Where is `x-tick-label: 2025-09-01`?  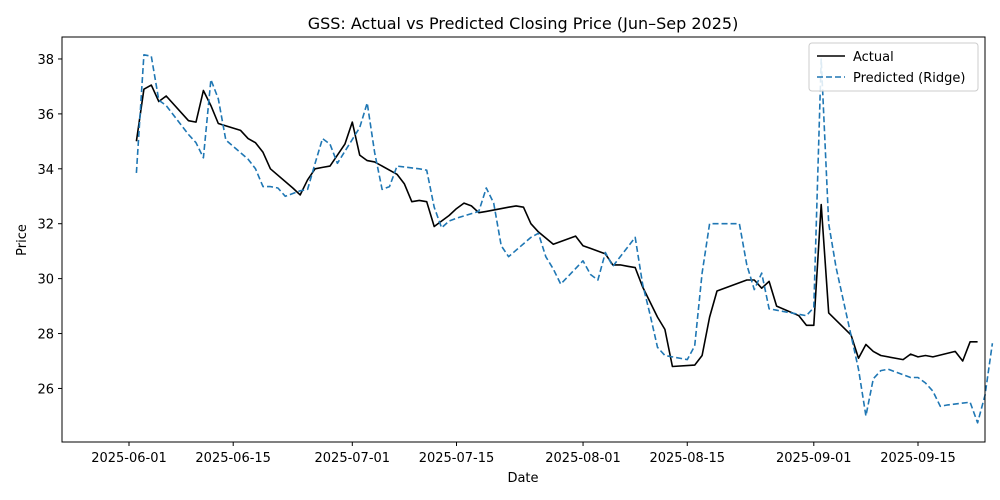 x-tick-label: 2025-09-01 is located at coordinates (814, 458).